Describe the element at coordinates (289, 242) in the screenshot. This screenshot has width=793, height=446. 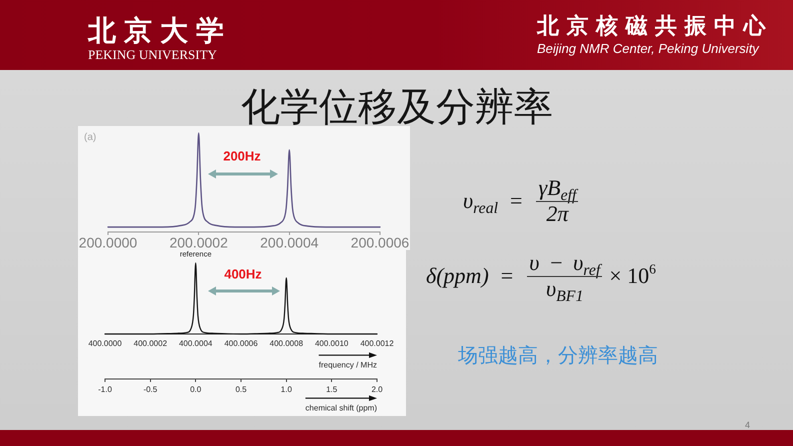
I see `x-tick-label: 200.0004` at that location.